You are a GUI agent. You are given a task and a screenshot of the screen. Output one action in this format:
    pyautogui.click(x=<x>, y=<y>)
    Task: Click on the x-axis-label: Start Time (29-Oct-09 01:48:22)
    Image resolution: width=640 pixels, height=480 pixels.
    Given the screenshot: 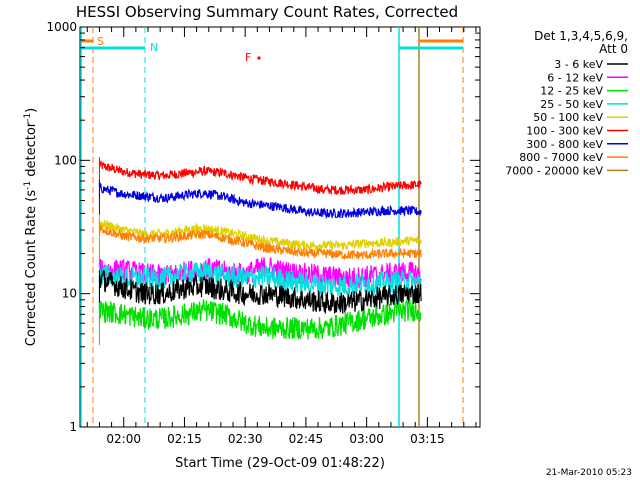 What is the action you would take?
    pyautogui.click(x=280, y=463)
    